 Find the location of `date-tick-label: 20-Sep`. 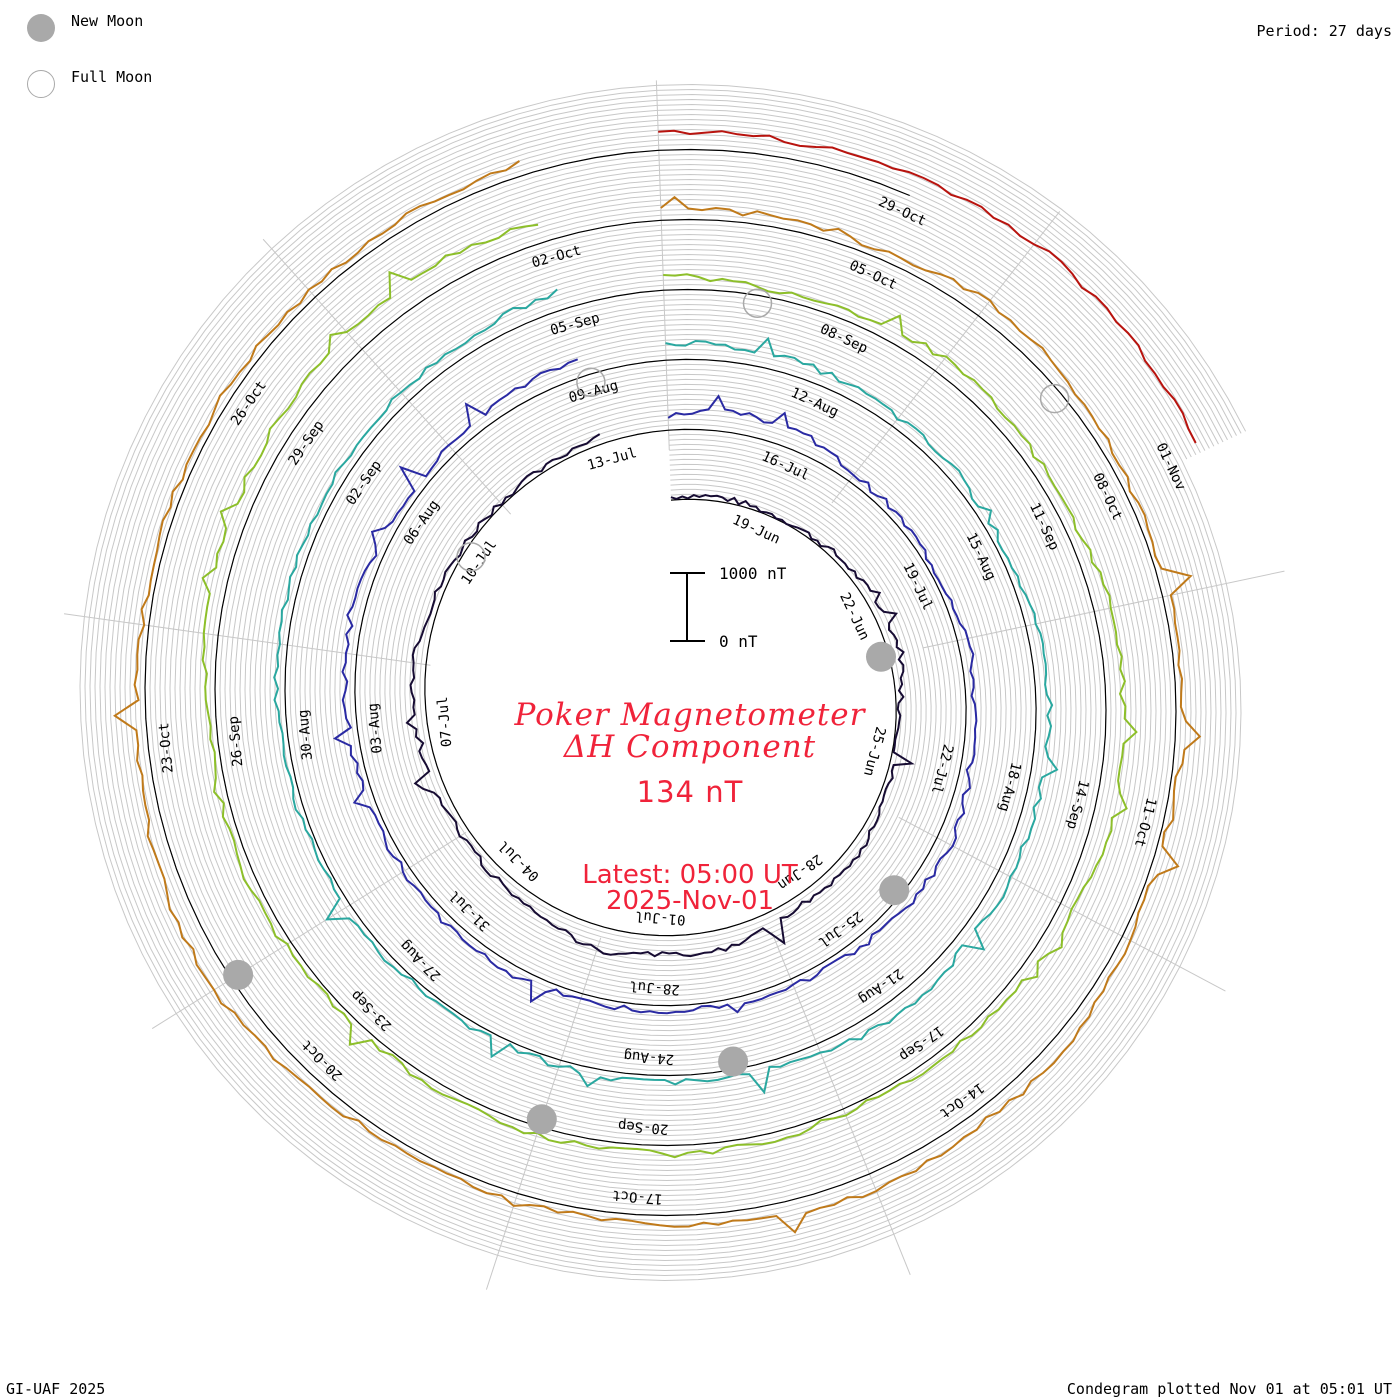

date-tick-label: 20-Sep is located at coordinates (643, 1127).